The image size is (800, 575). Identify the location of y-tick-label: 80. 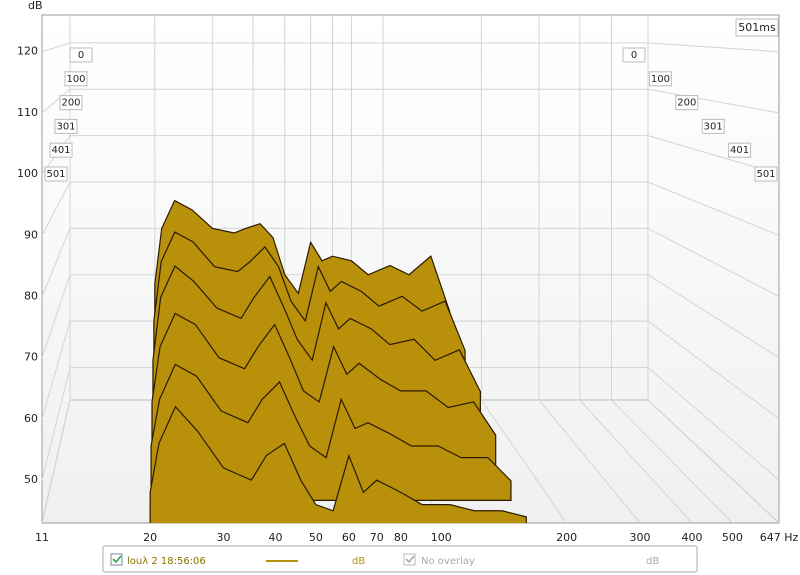
(31, 296).